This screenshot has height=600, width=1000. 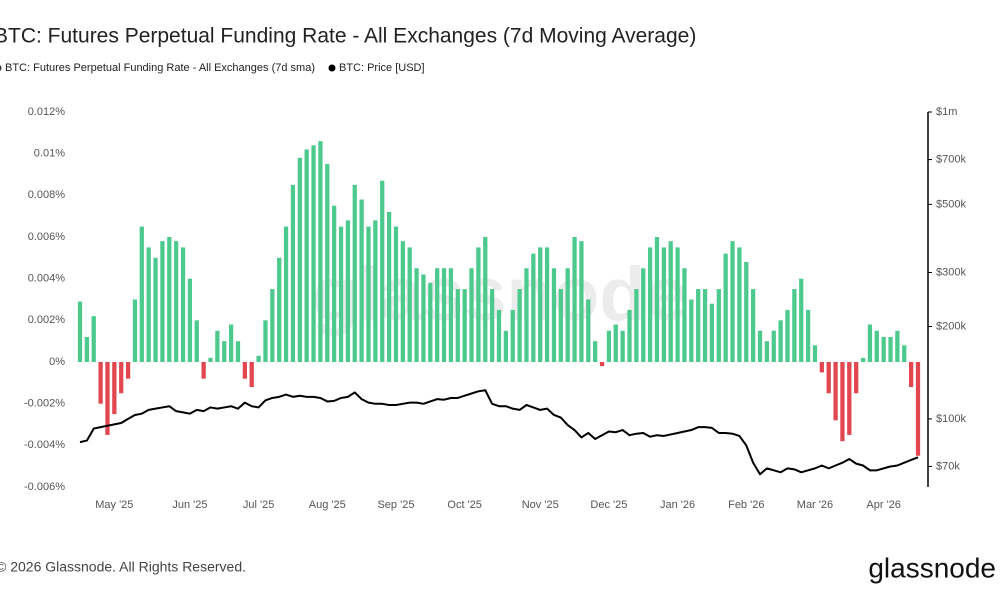 I want to click on x-tick-label: Dec '25, so click(x=608, y=505).